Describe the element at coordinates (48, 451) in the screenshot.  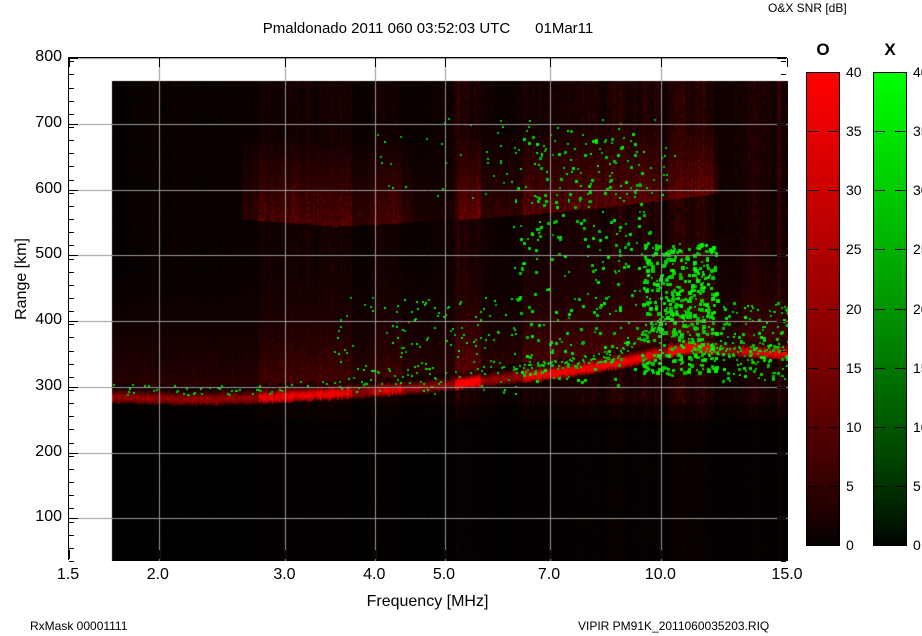
I see `y-tick-label: 200` at that location.